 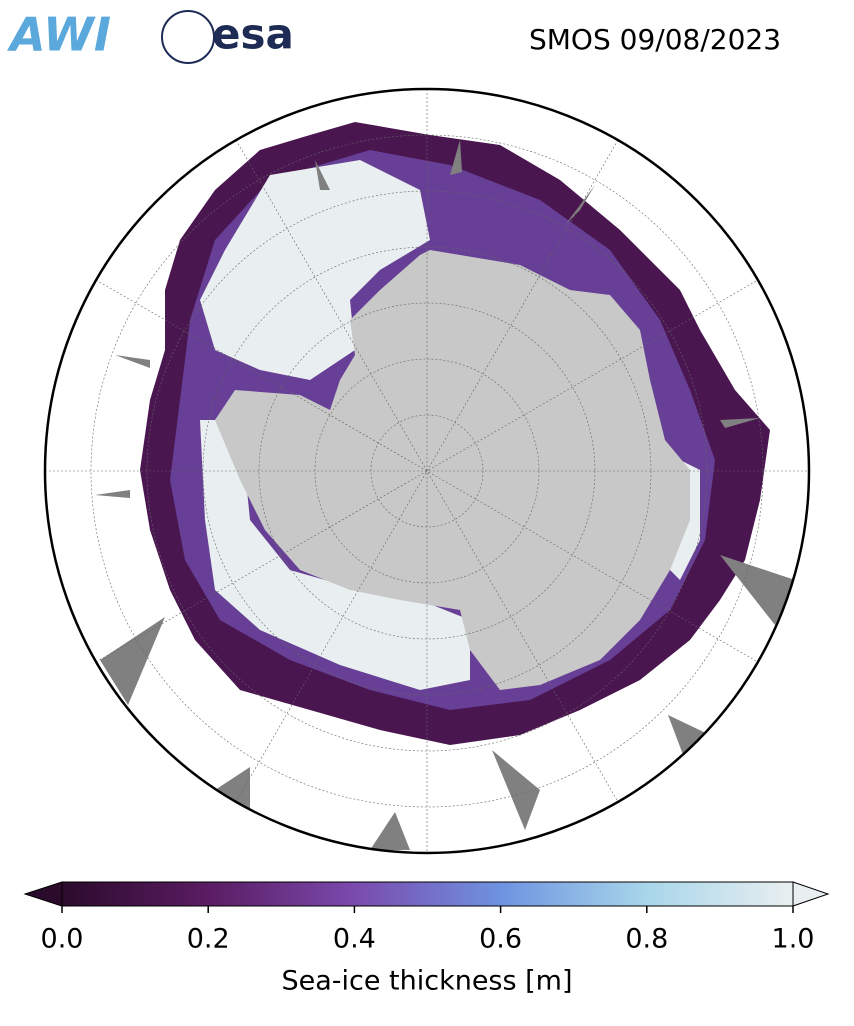 I want to click on colorbar-tick-label: 0.2, so click(x=208, y=939).